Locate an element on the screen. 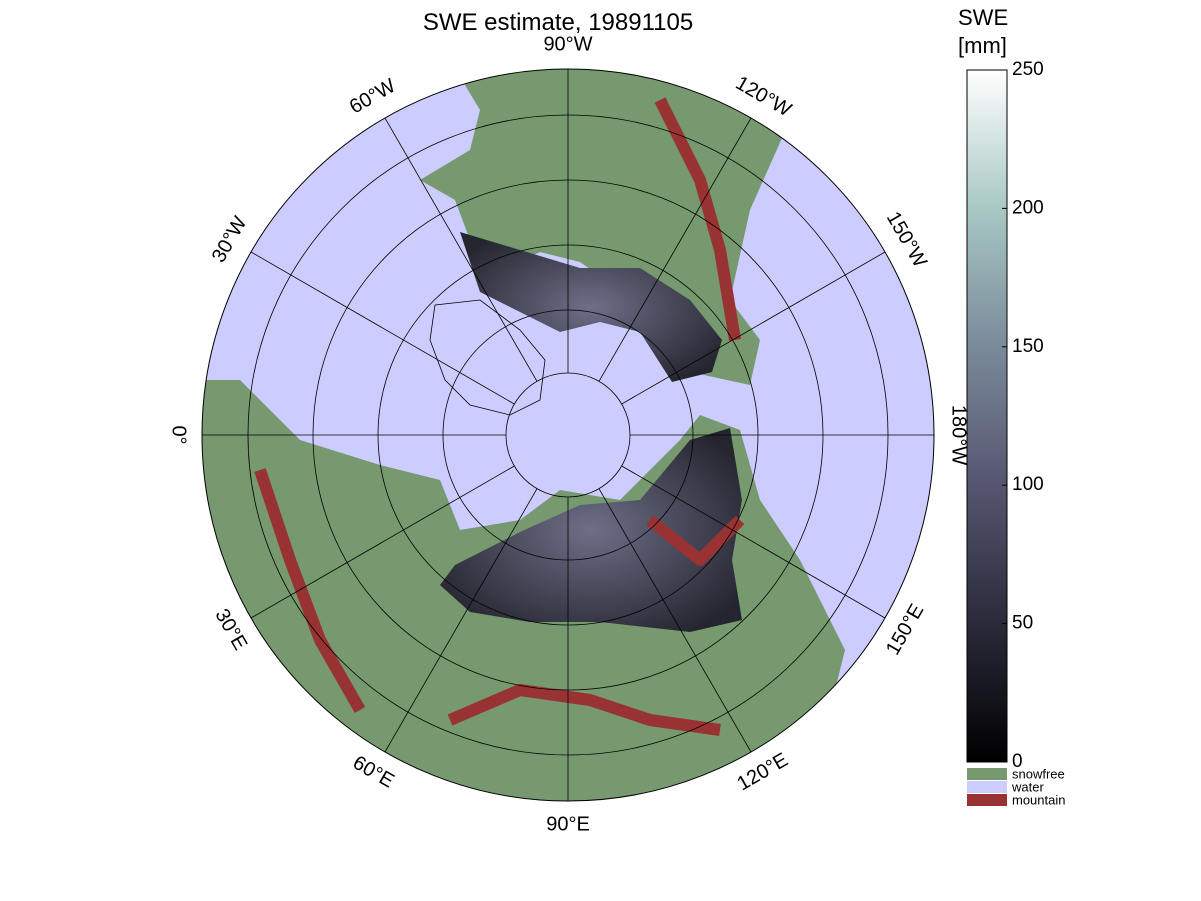 The height and width of the screenshot is (901, 1201). snow-siberia is located at coordinates (591, 530).